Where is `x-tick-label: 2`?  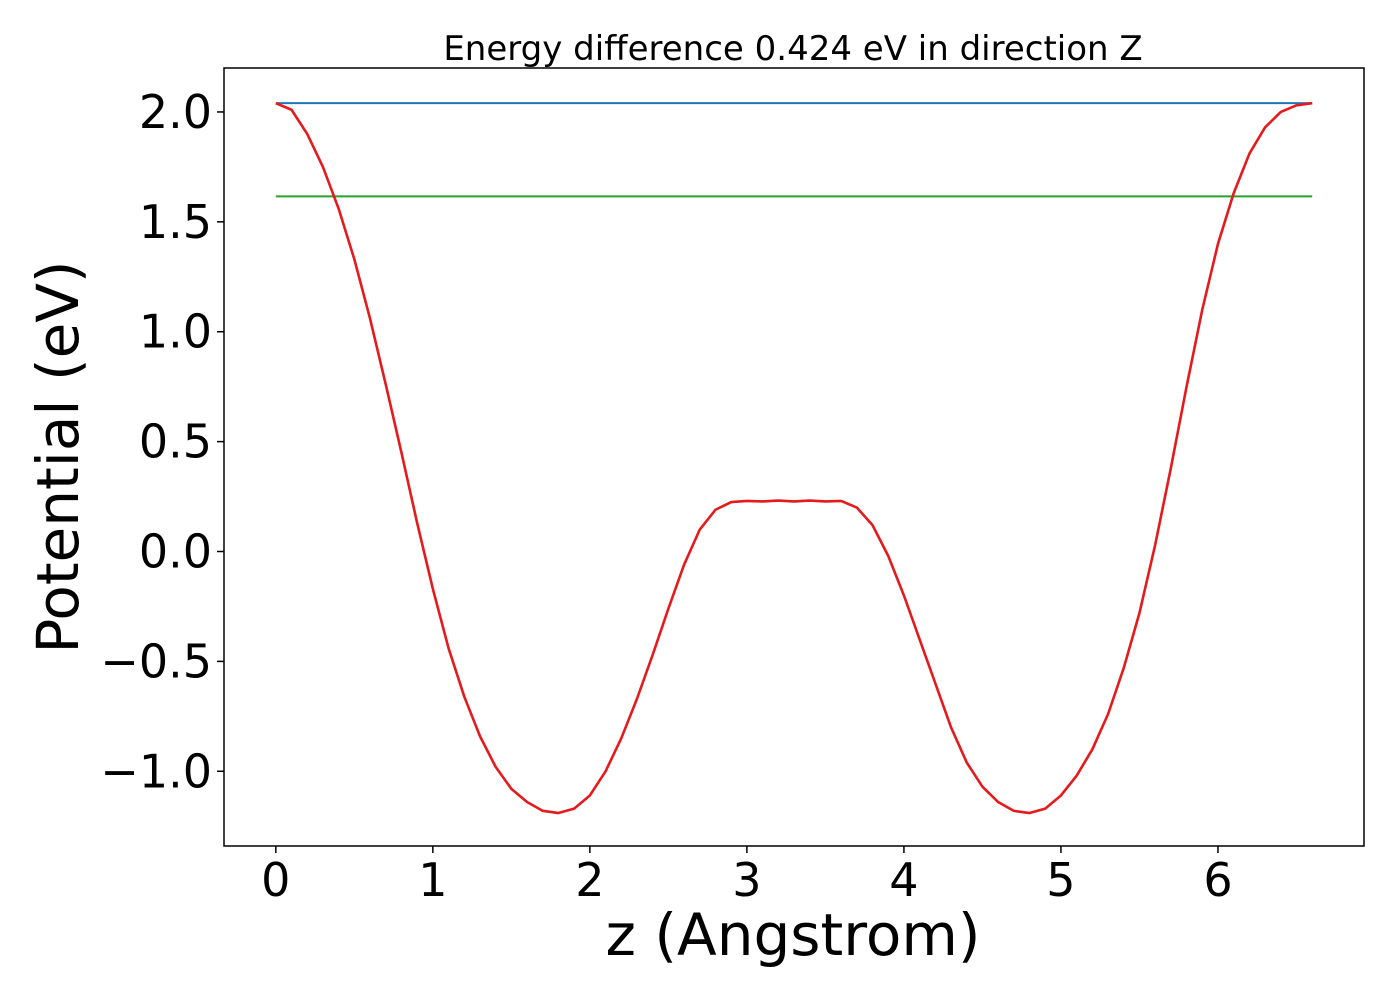
x-tick-label: 2 is located at coordinates (589, 880).